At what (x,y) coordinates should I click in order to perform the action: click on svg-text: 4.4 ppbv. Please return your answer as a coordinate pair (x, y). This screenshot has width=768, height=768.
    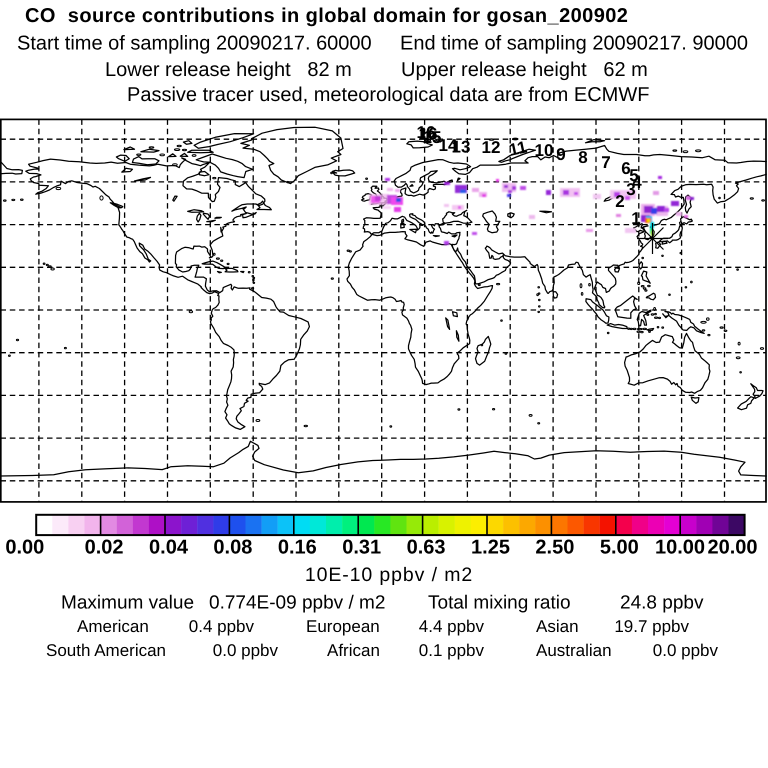
    Looking at the image, I should click on (452, 626).